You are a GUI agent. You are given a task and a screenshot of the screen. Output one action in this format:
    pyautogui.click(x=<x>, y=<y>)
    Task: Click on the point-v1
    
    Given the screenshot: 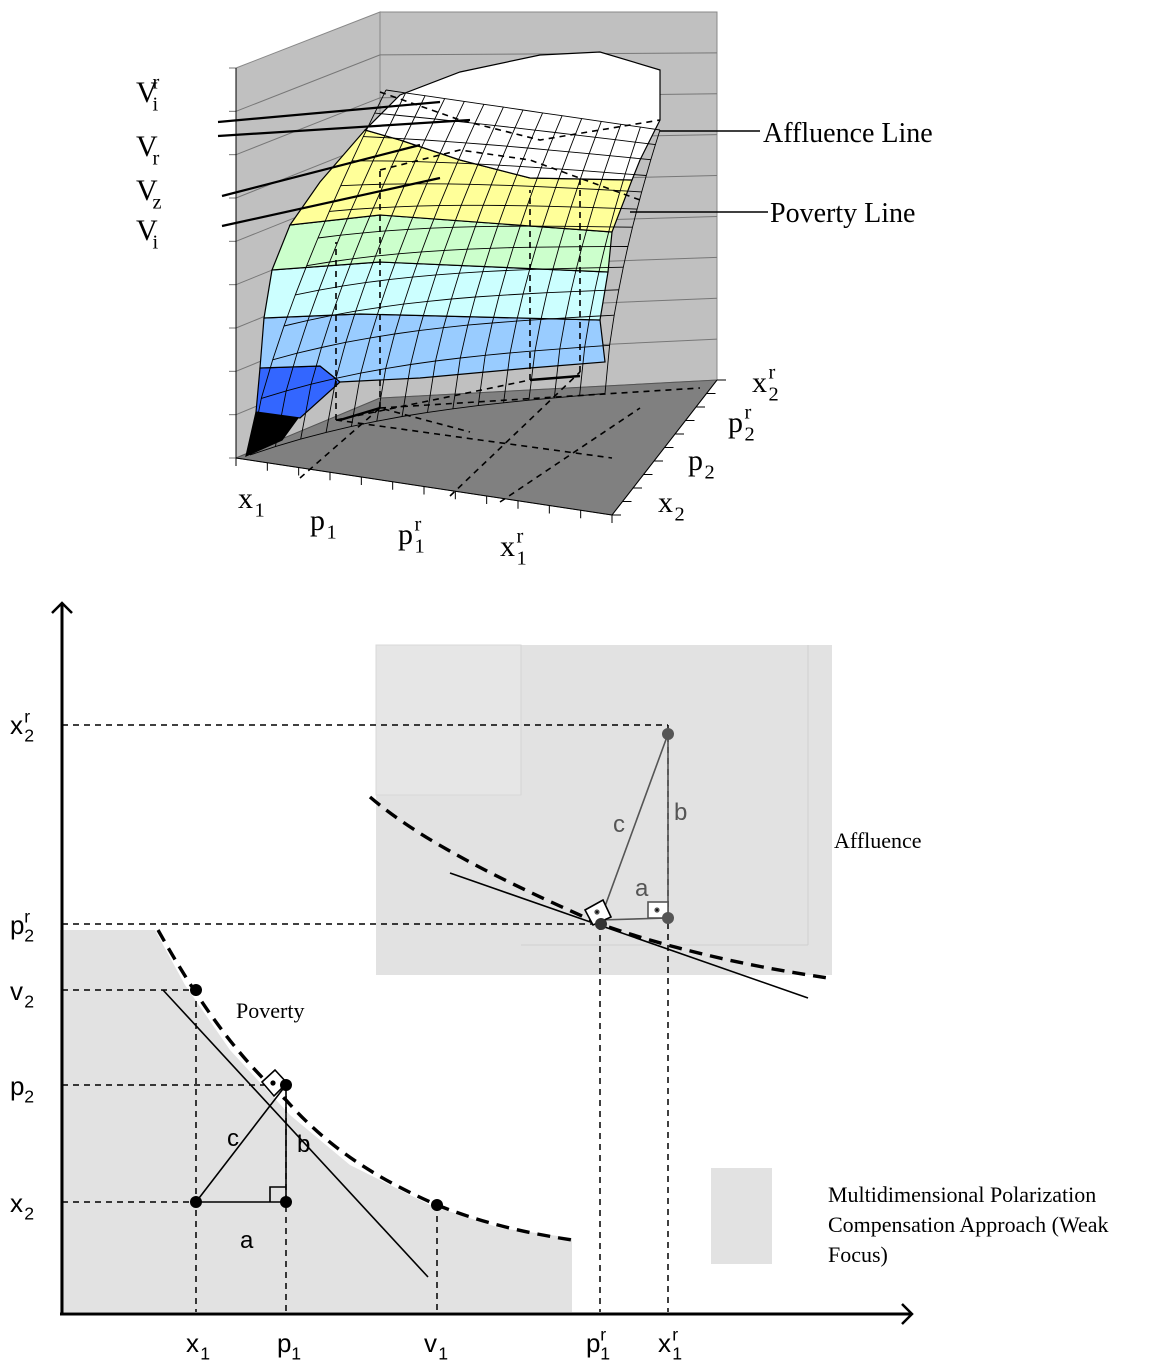 What is the action you would take?
    pyautogui.click(x=437, y=1205)
    